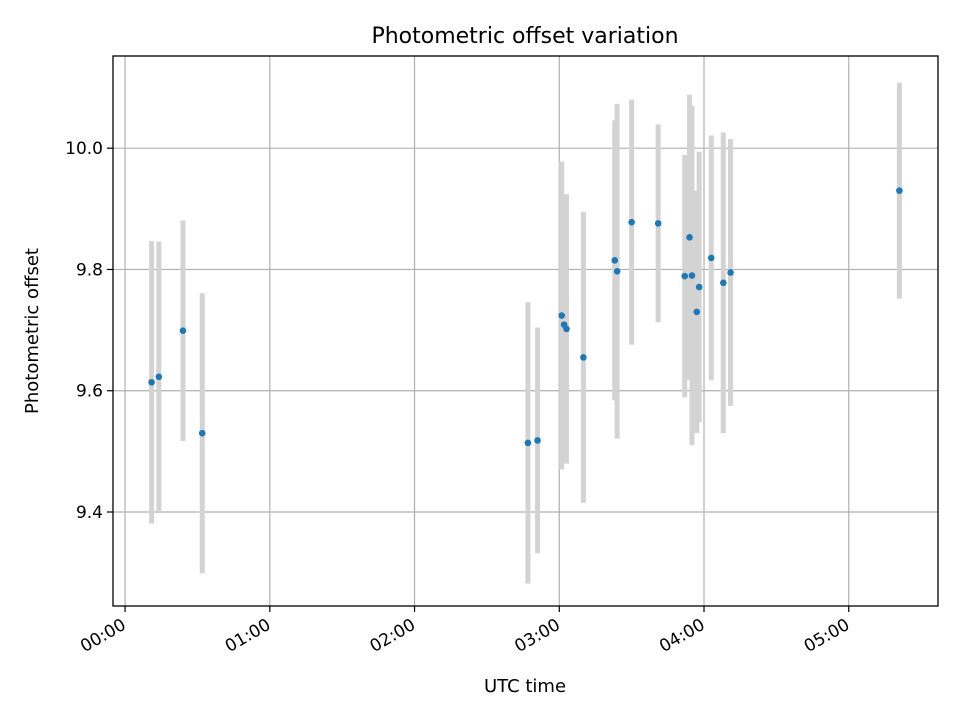 The width and height of the screenshot is (960, 720). I want to click on x-axis-ticks: 00:00 01:00 02:00 03:00 04:00 05:00, so click(465, 631).